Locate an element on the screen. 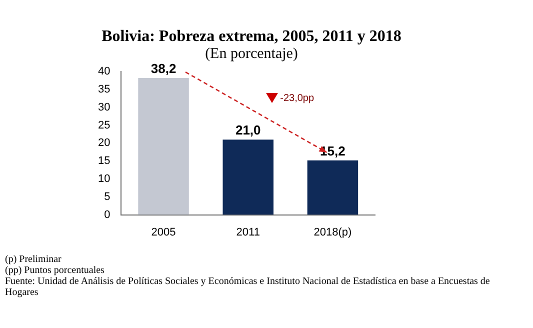  y-tick-label: 40 is located at coordinates (104, 72).